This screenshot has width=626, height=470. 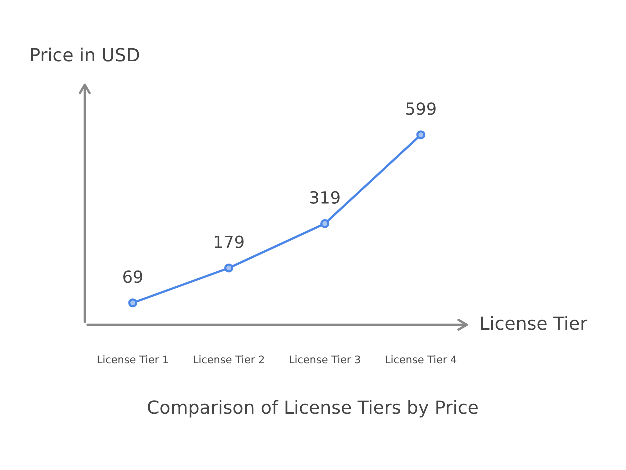 What do you see at coordinates (85, 55) in the screenshot?
I see `y-axis-title: Price in USD` at bounding box center [85, 55].